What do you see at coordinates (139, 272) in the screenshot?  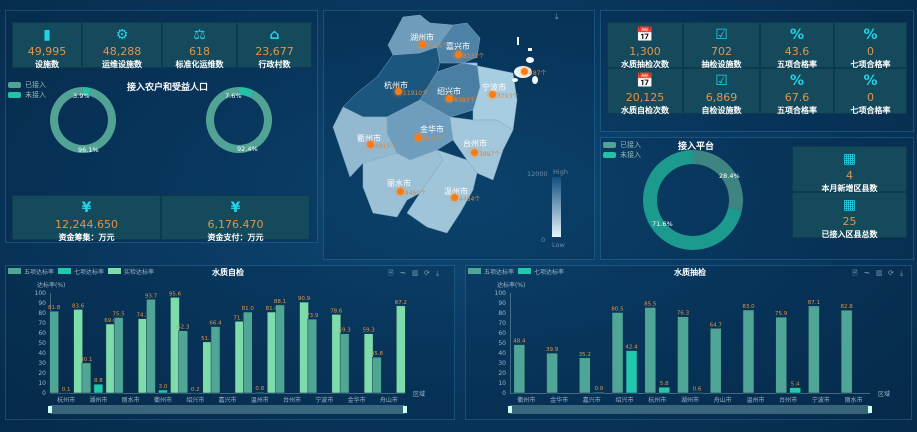 I see `legend-label: 实检达标率` at bounding box center [139, 272].